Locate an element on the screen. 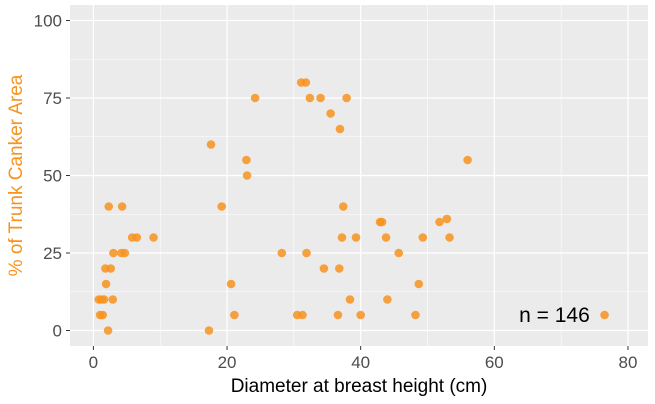 The width and height of the screenshot is (655, 404). y-tick-label: 0 is located at coordinates (57, 331).